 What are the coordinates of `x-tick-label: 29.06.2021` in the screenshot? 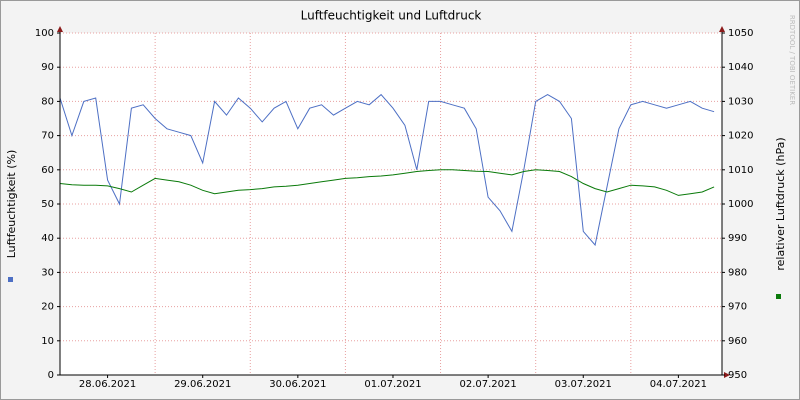 It's located at (202, 384).